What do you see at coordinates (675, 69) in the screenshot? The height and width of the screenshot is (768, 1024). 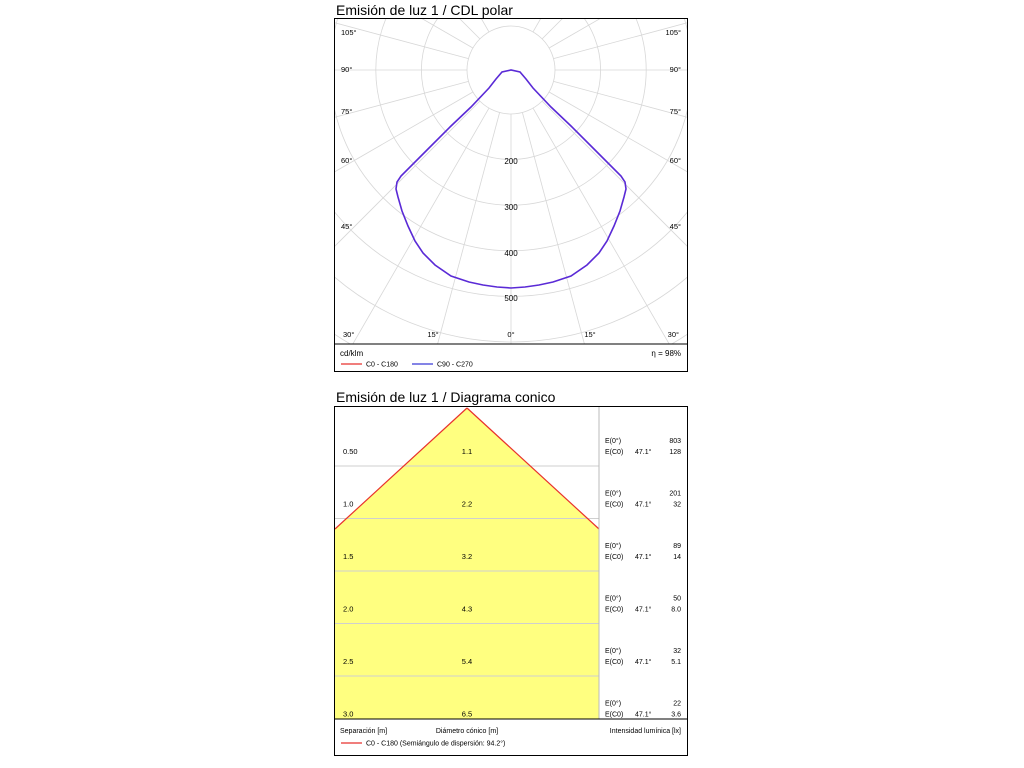 I see `angle-label-right-90: 90°` at bounding box center [675, 69].